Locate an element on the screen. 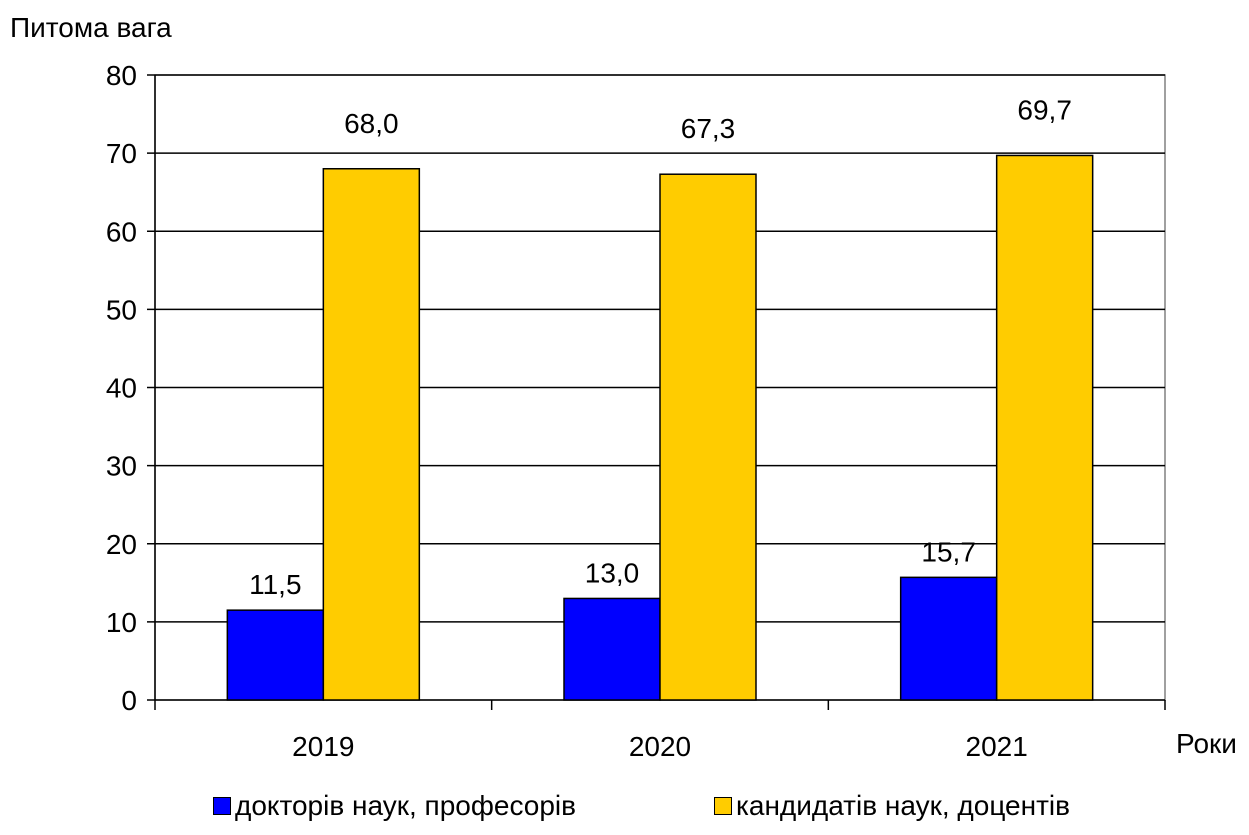  legend-label-doctors: докторів наук, професорів is located at coordinates (406, 805).